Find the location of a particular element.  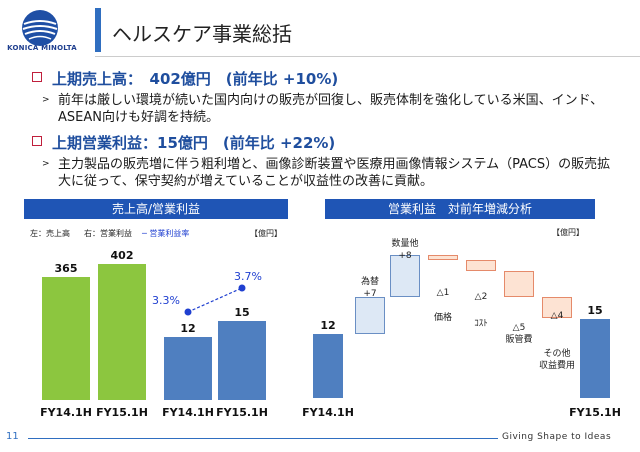

title-accent-bar is located at coordinates (98, 30).